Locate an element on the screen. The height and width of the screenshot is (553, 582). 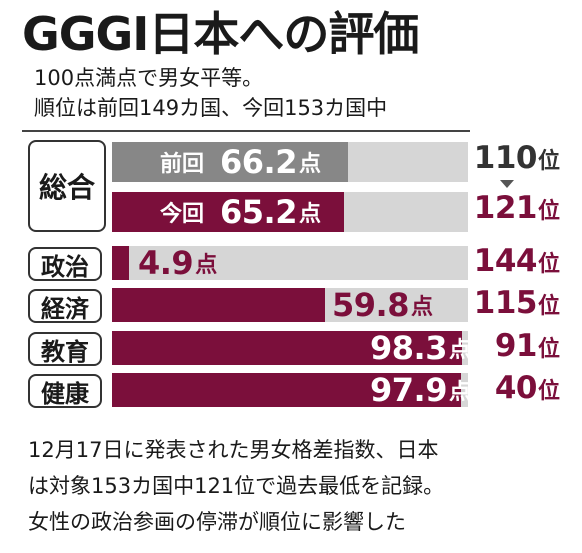
bar-track-health: 97.9 点 is located at coordinates (291, 390).